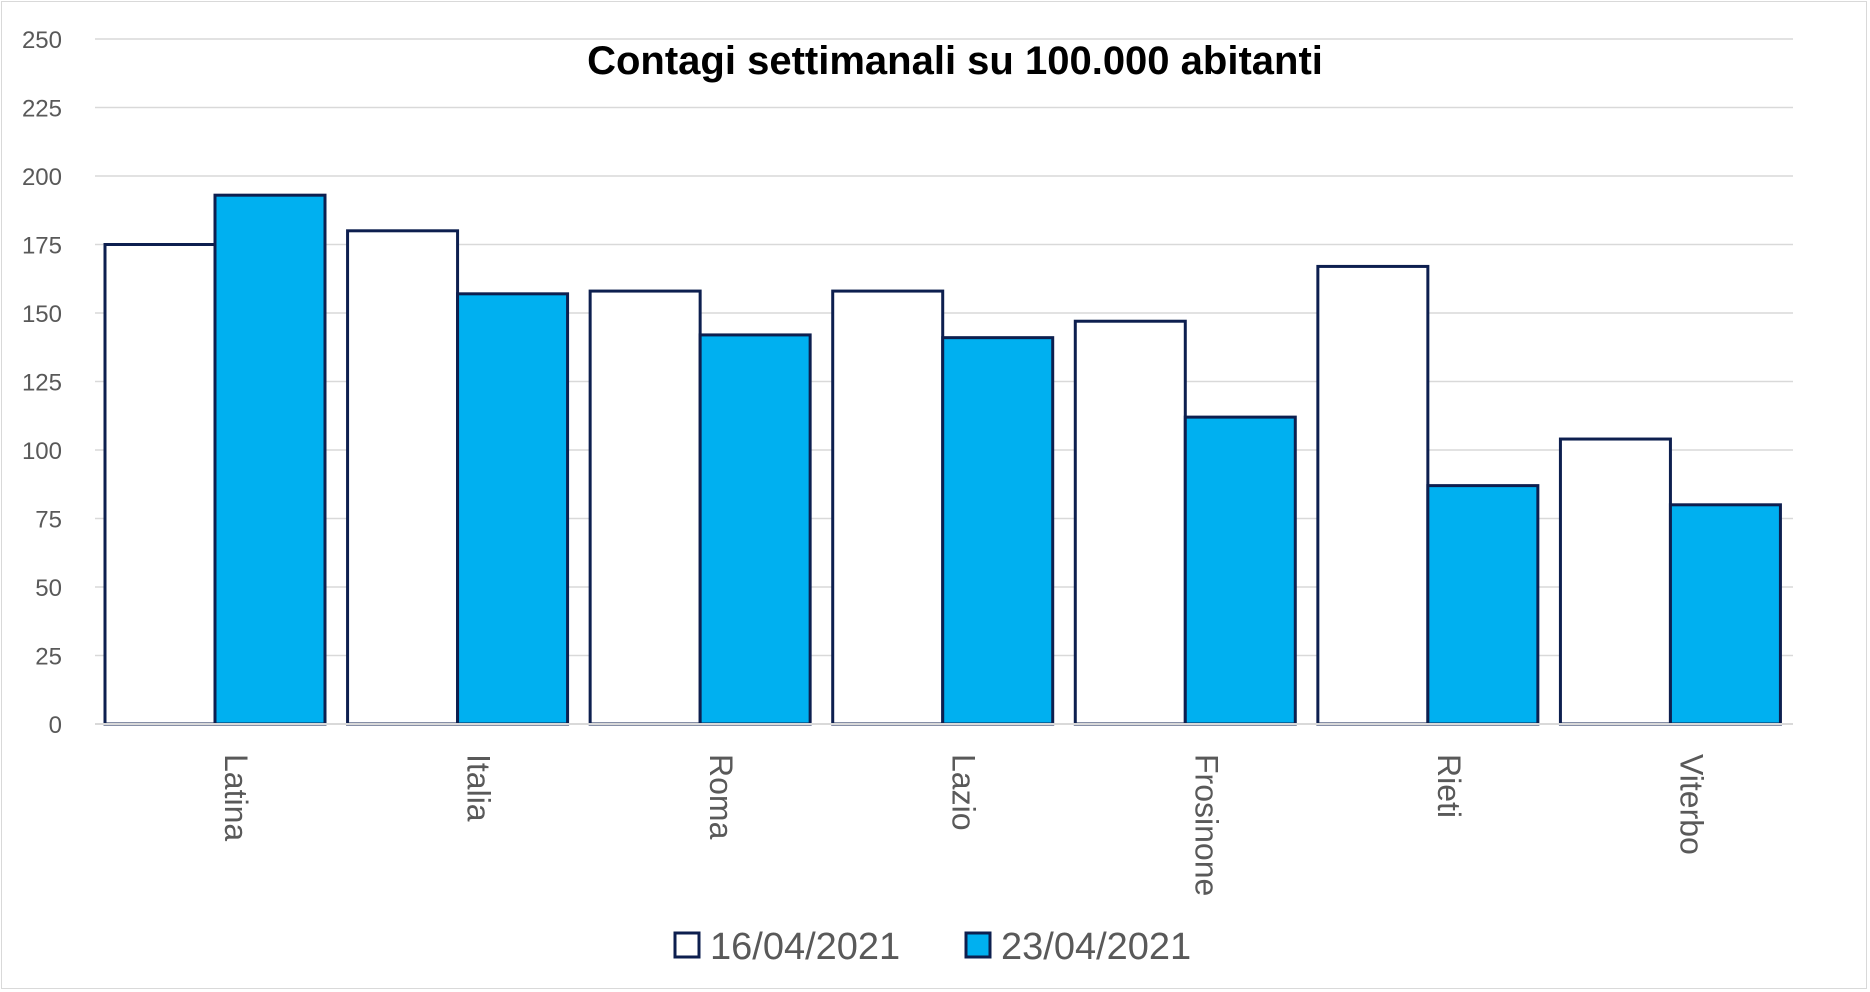 This screenshot has height=992, width=1870. Describe the element at coordinates (42, 246) in the screenshot. I see `y-tick-label: 175` at that location.